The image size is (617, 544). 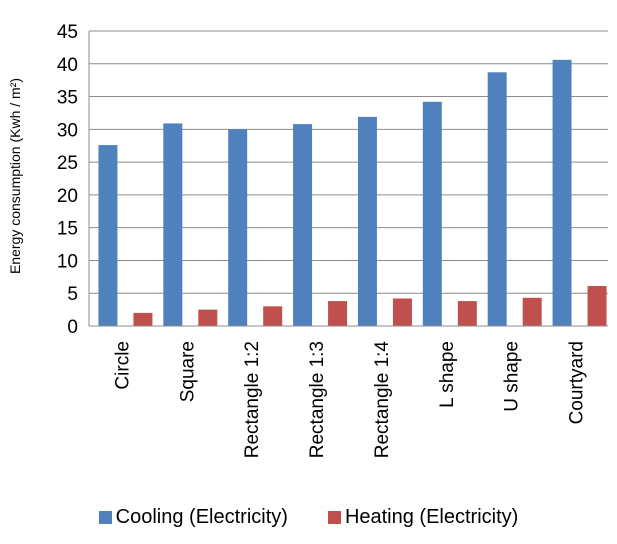 I want to click on x-tick-label: U shape, so click(x=512, y=376).